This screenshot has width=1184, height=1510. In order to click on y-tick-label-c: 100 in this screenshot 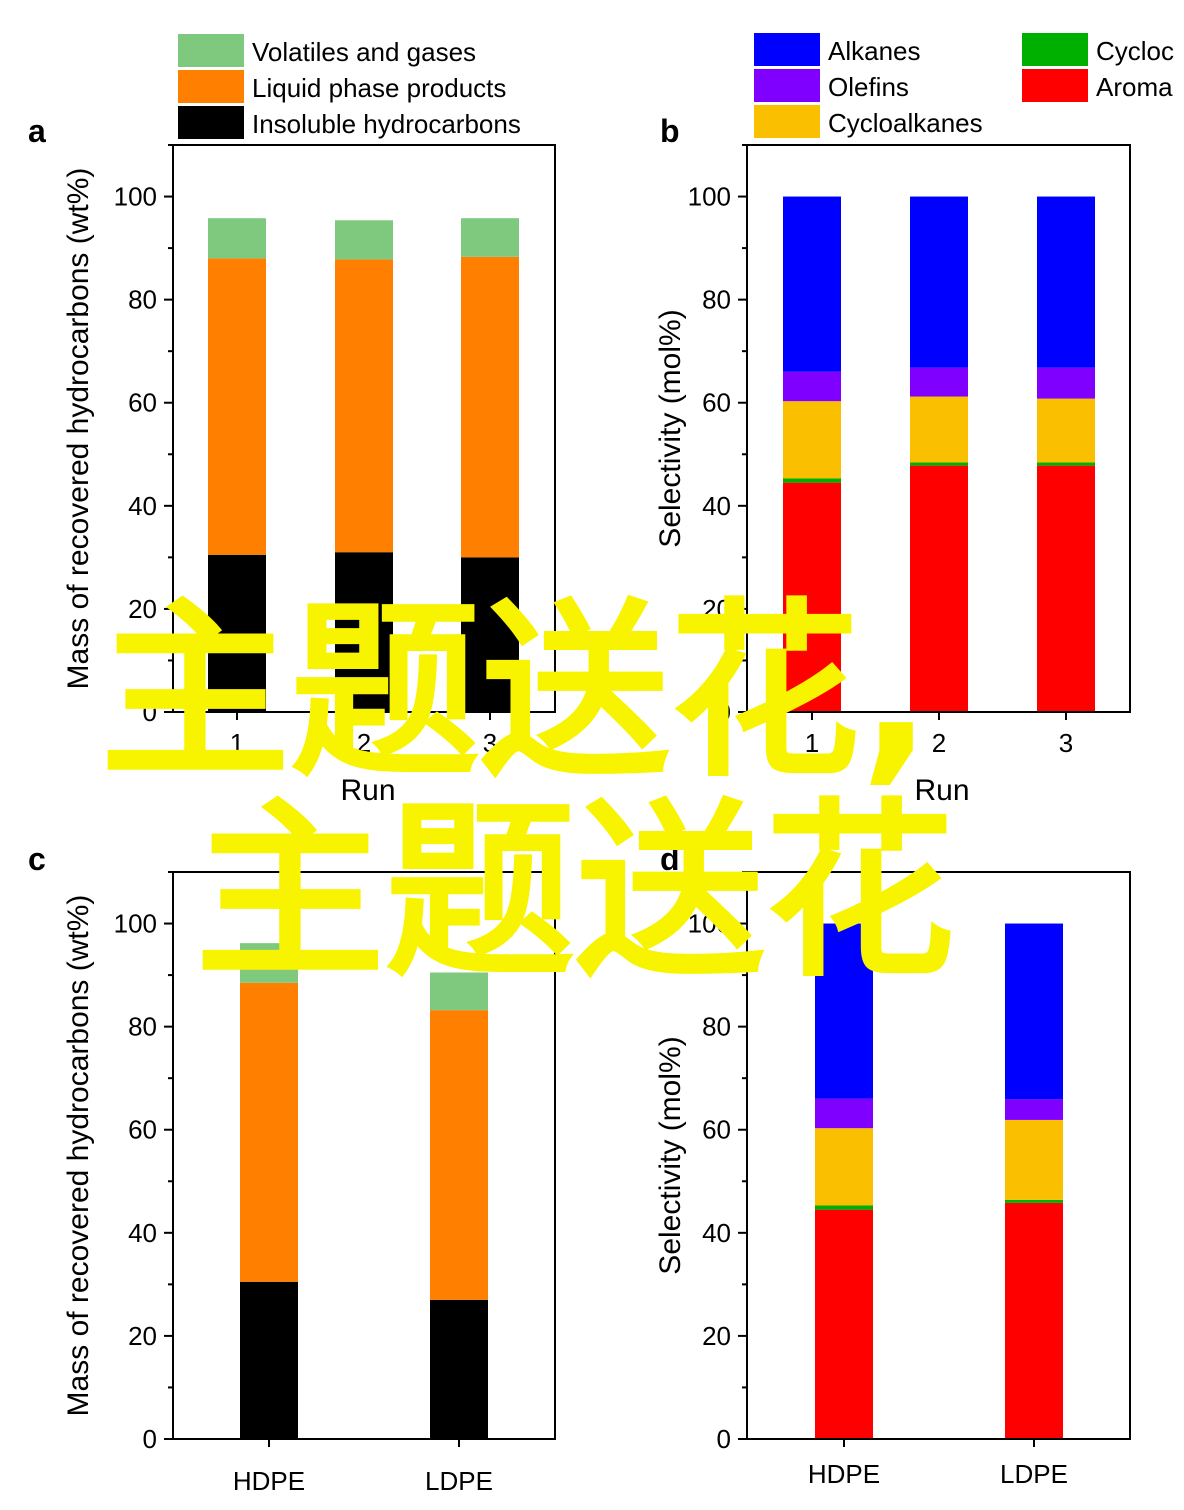, I will do `click(135, 924)`.